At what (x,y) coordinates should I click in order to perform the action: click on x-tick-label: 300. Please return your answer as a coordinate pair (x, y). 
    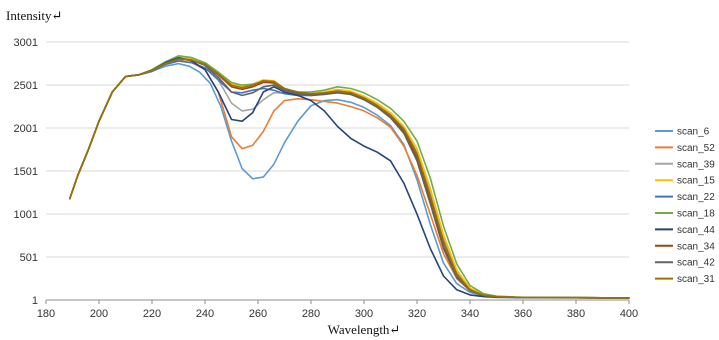
    Looking at the image, I should click on (364, 314).